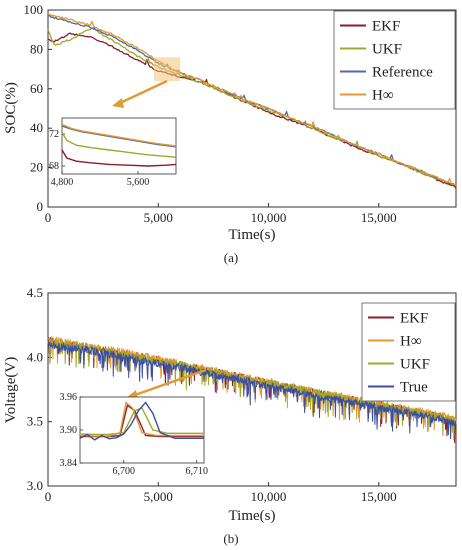 The width and height of the screenshot is (462, 550). What do you see at coordinates (414, 388) in the screenshot?
I see `legend-label: True` at bounding box center [414, 388].